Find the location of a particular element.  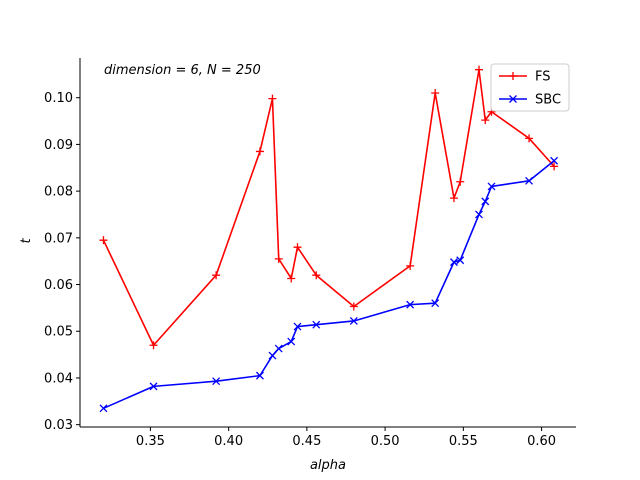

x-tick-label: 0.40 is located at coordinates (228, 441).